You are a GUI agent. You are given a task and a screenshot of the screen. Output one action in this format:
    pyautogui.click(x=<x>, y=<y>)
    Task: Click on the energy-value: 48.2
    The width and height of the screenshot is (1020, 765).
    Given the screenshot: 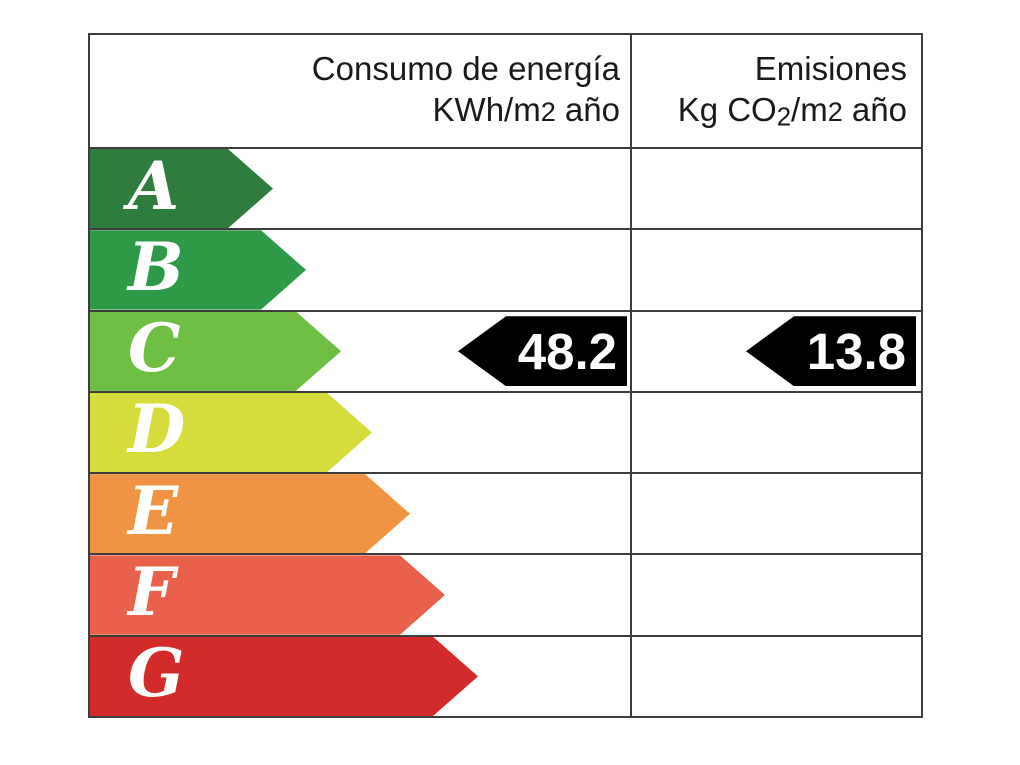 What is the action you would take?
    pyautogui.click(x=567, y=351)
    